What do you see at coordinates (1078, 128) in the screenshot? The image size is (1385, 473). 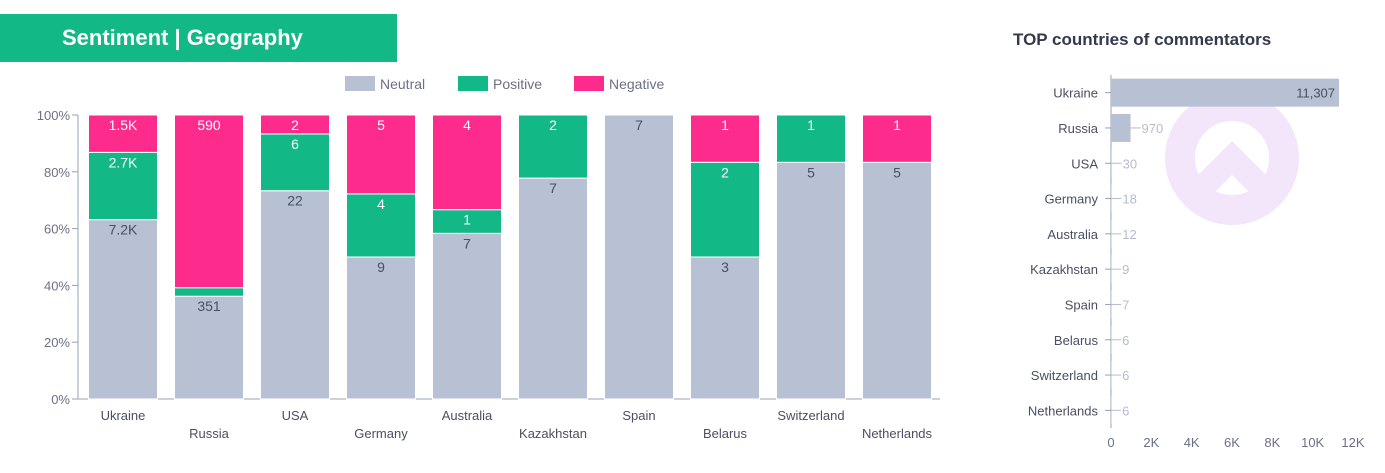 I see `hbar-category-russia: Russia` at bounding box center [1078, 128].